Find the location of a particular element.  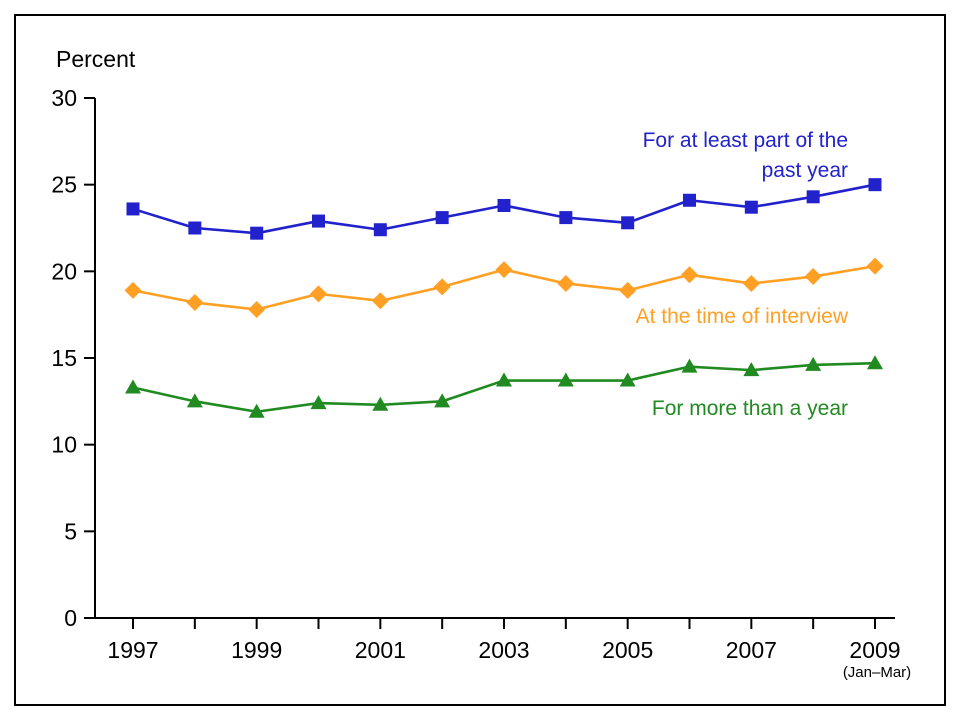

x-tick-label: 2009 is located at coordinates (874, 650).